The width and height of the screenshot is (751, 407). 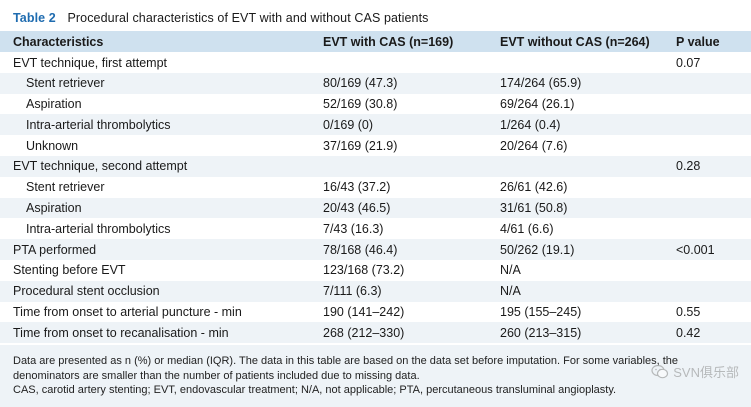 What do you see at coordinates (388, 42) in the screenshot?
I see `column-header-with-cas: EVT with CAS (n=169)` at bounding box center [388, 42].